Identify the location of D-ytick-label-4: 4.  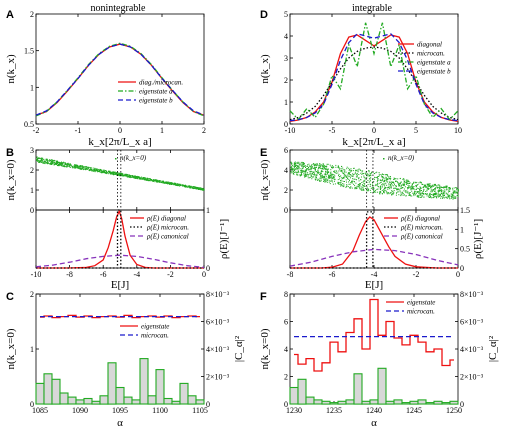
(286, 36).